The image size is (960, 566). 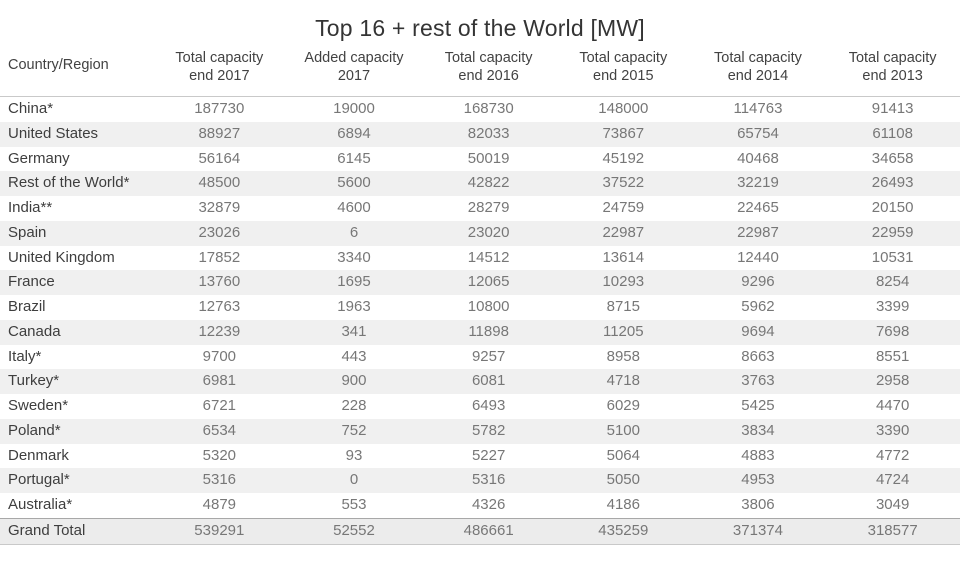 What do you see at coordinates (354, 158) in the screenshot?
I see `value-cell: 6145` at bounding box center [354, 158].